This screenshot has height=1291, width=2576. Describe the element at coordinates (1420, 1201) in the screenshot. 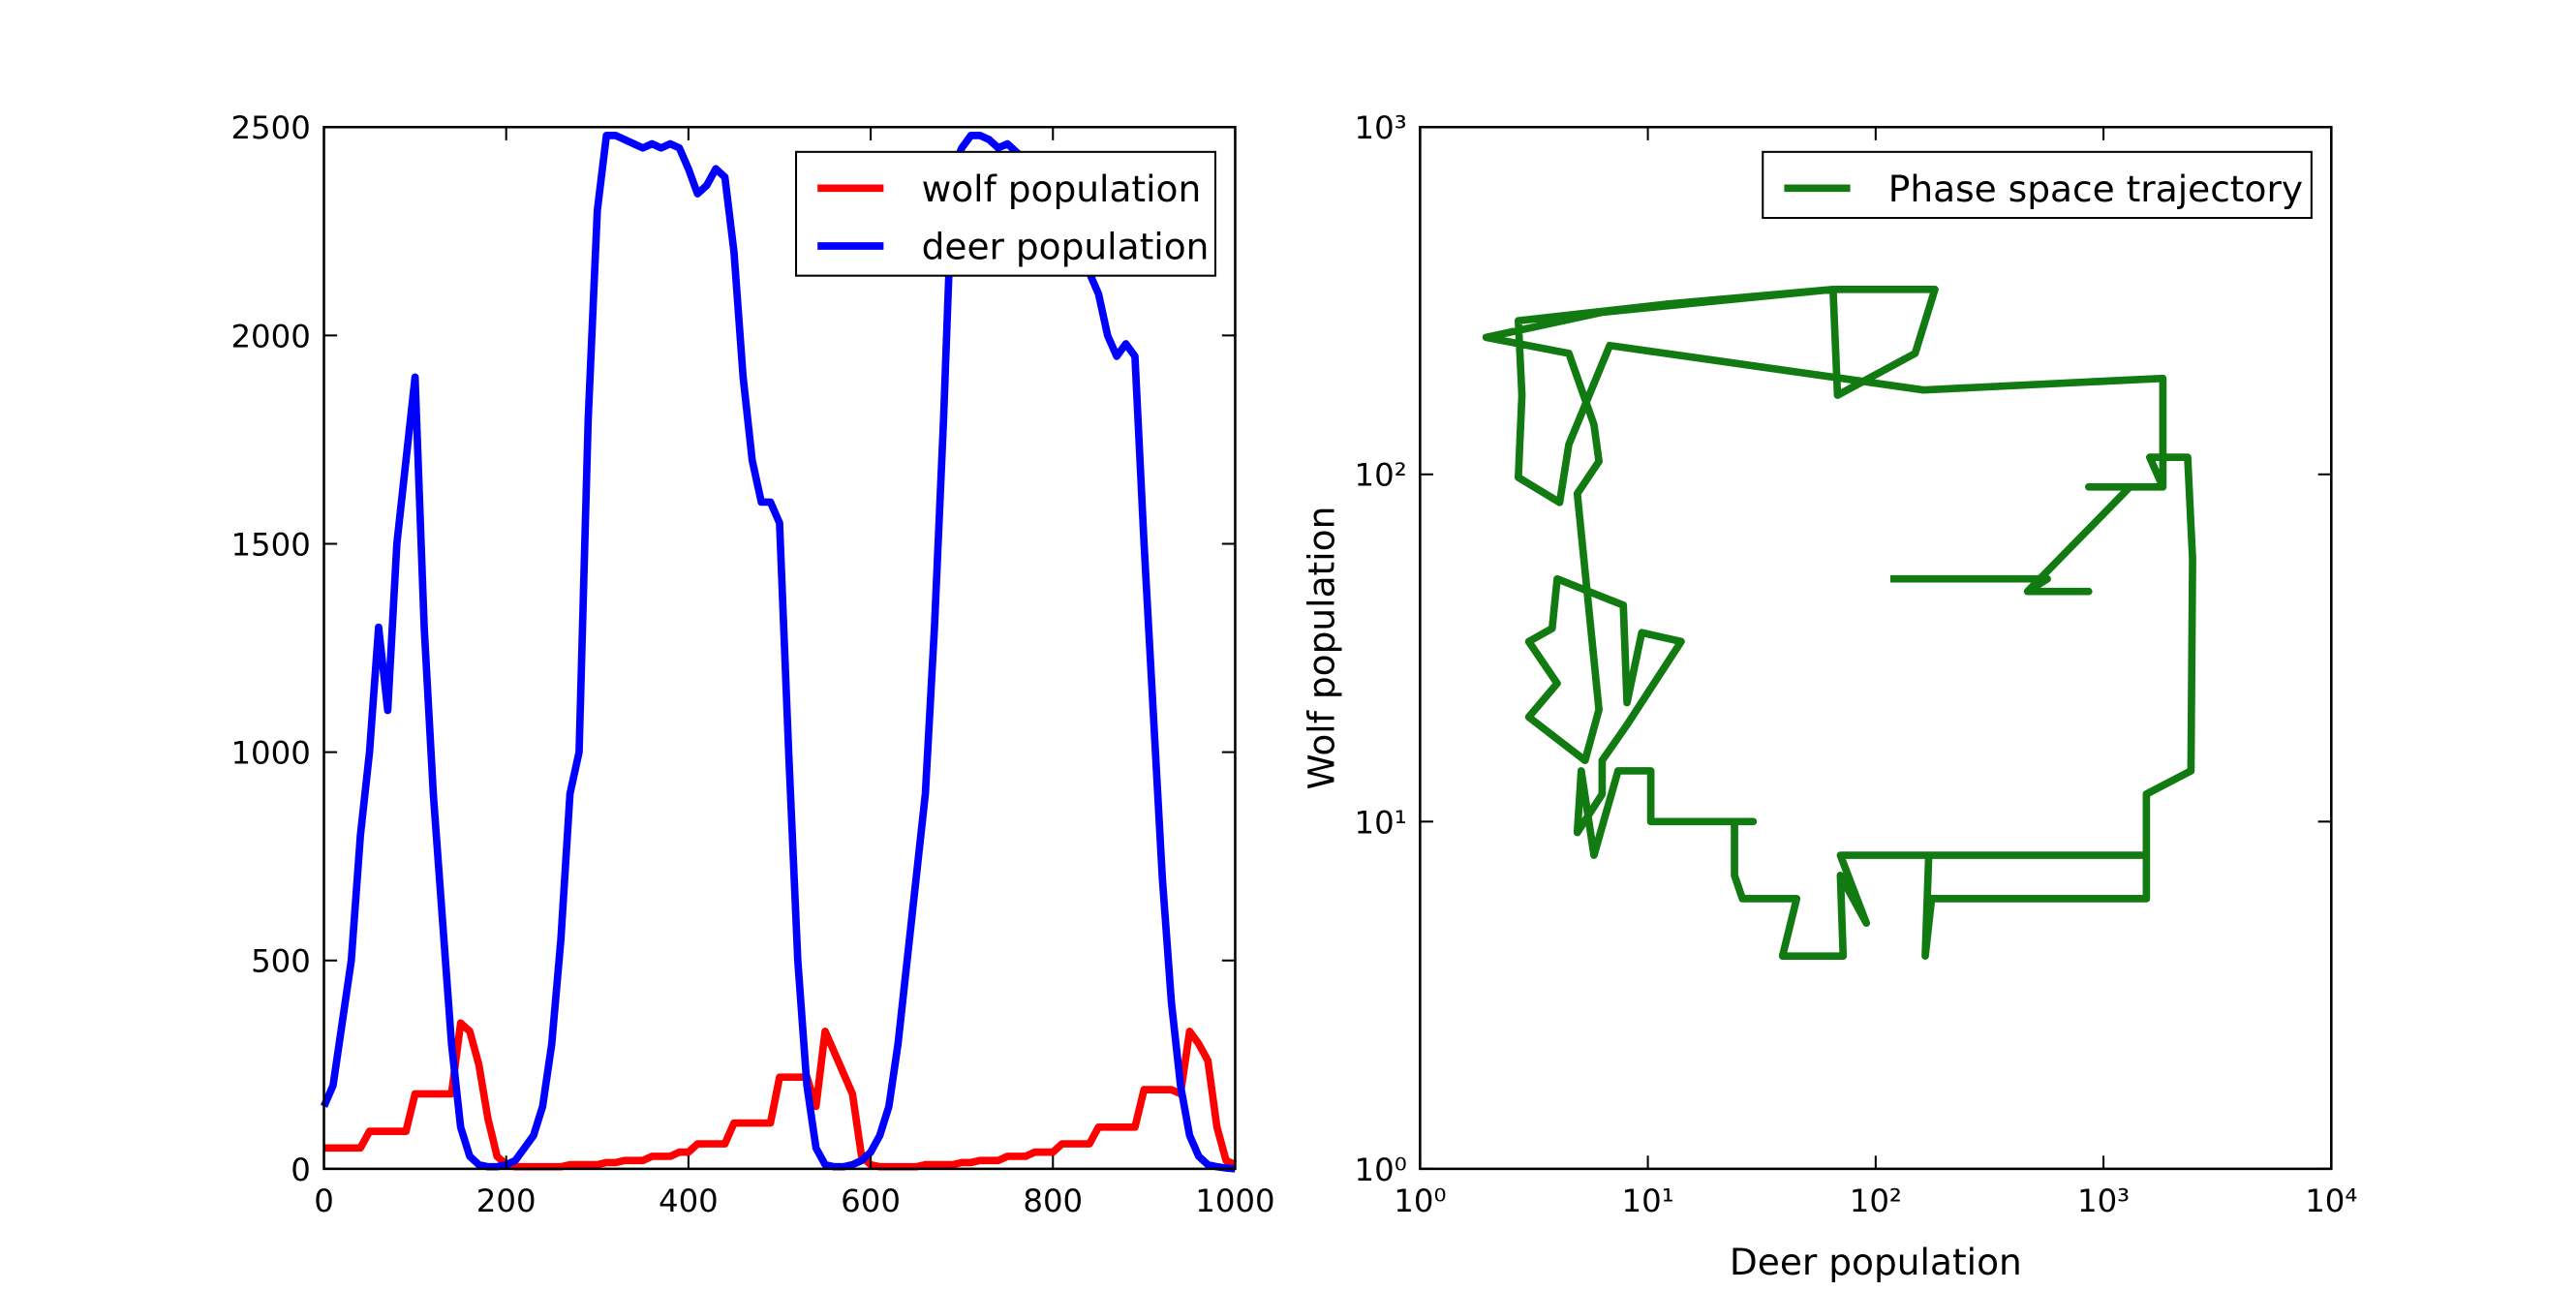

I see `x-tick-label: 10⁰` at that location.